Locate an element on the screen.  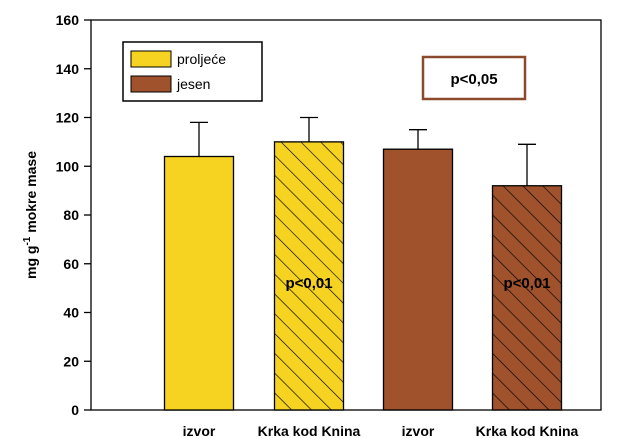
y-tick-label: 100 is located at coordinates (68, 166).